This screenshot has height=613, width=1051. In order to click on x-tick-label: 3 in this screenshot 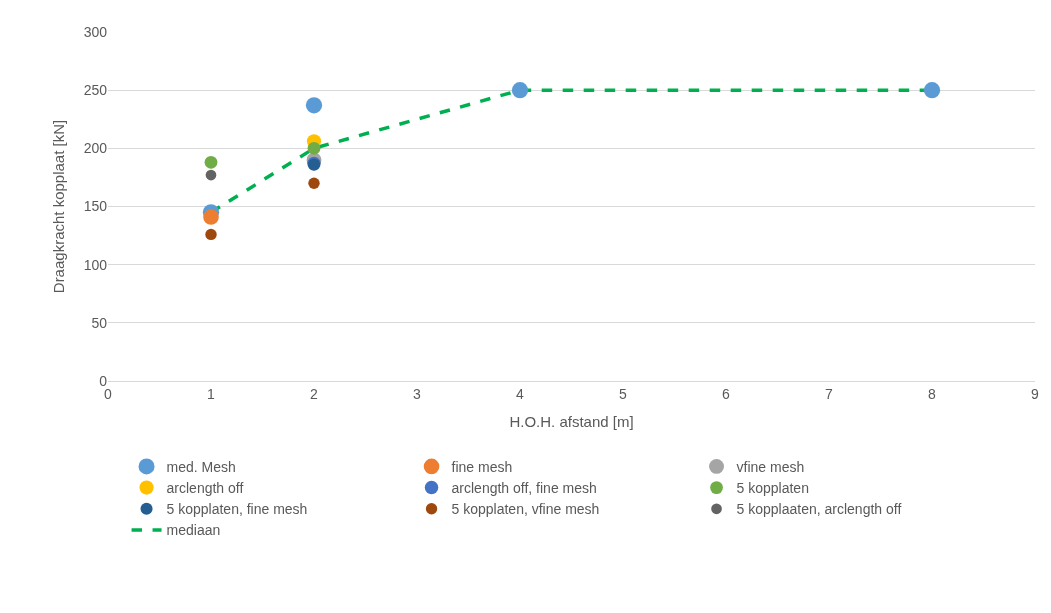, I will do `click(417, 393)`.